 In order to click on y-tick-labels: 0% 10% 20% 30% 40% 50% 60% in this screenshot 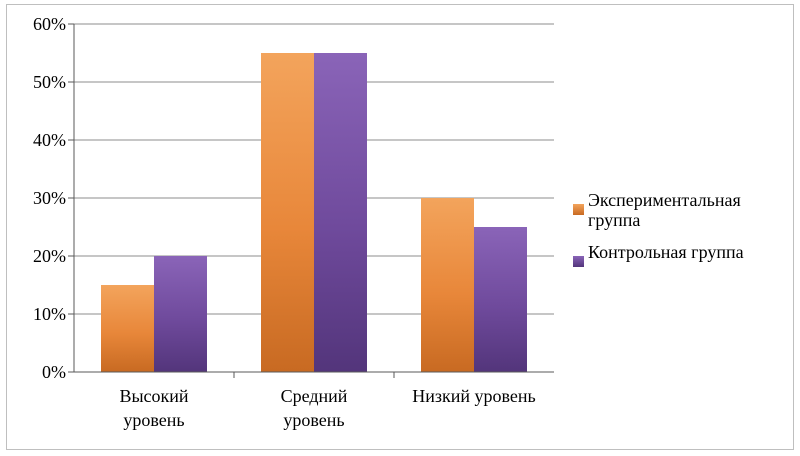, I will do `click(49, 198)`.